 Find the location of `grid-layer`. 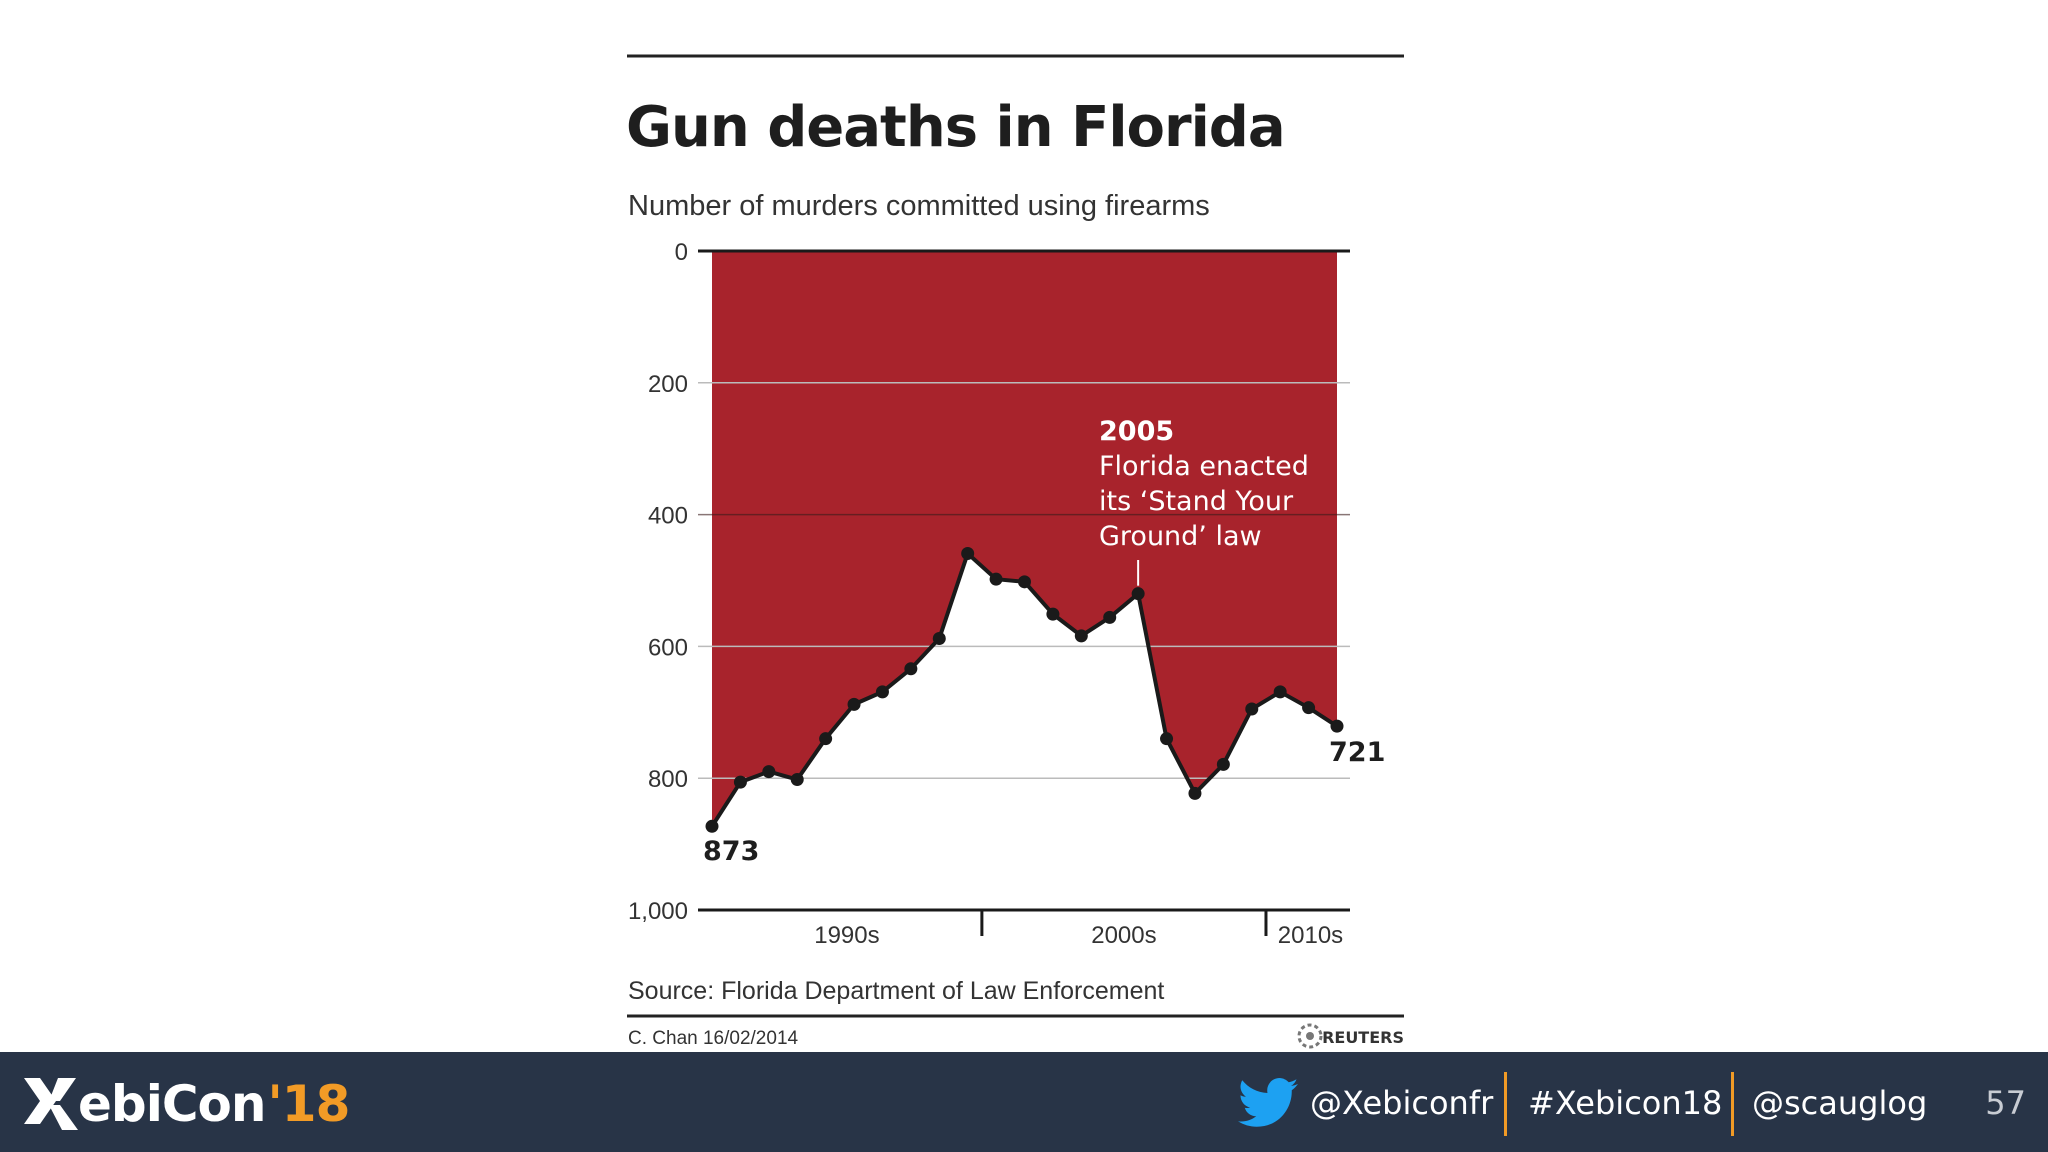

grid-layer is located at coordinates (1024, 580).